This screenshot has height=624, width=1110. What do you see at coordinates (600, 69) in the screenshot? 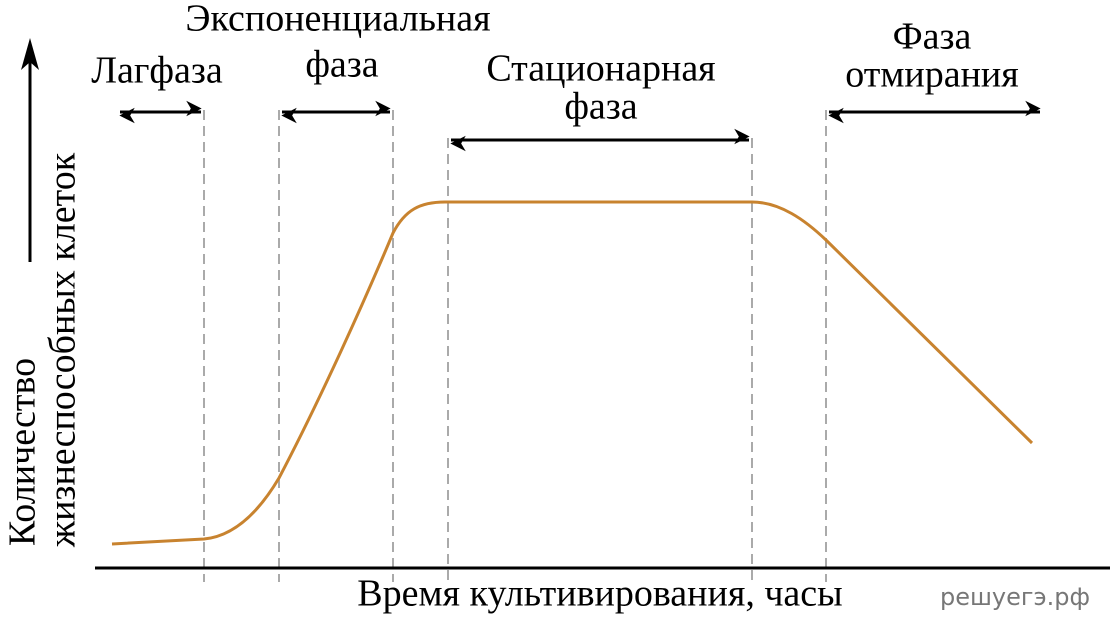
I see `phase-label: Стационарная` at bounding box center [600, 69].